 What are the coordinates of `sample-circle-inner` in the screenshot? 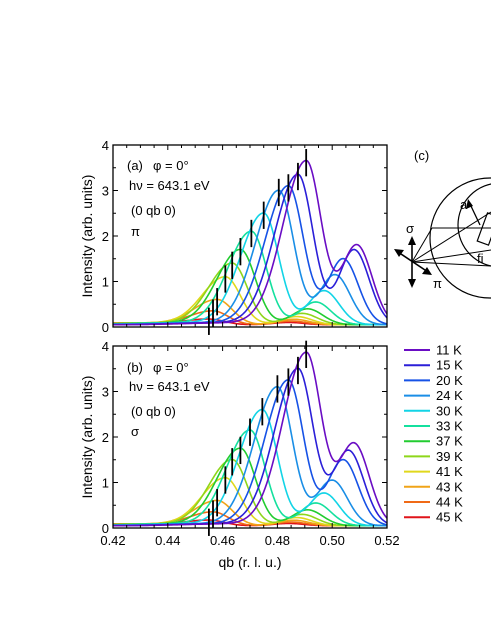 It's located at (474, 225).